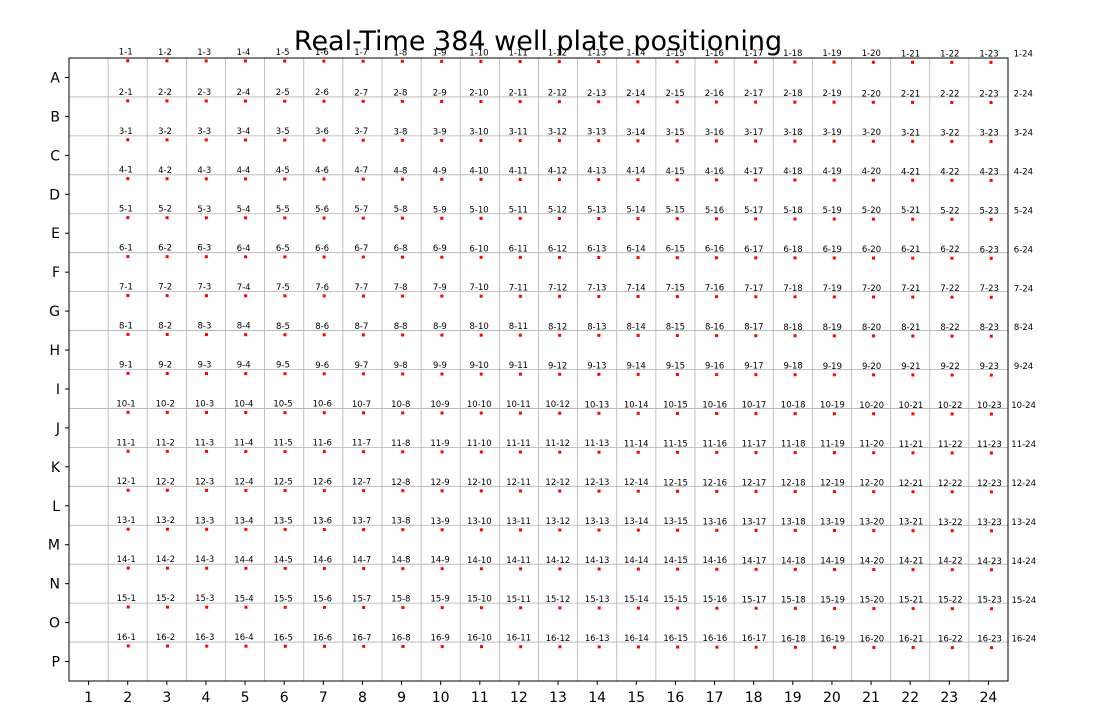 This screenshot has width=1100, height=720. Describe the element at coordinates (910, 289) in the screenshot. I see `well-label: 7-21` at that location.